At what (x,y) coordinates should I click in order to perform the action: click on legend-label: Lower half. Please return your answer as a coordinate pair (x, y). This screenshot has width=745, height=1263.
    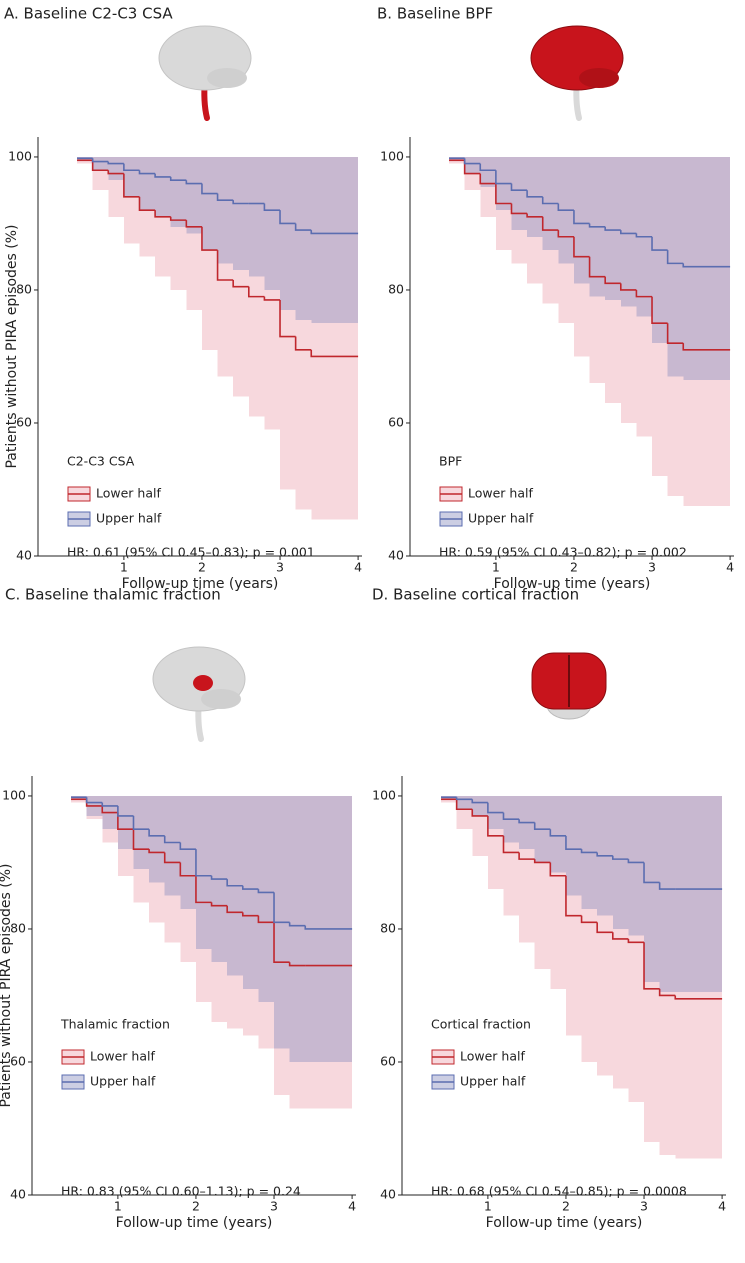
    Looking at the image, I should click on (128, 493).